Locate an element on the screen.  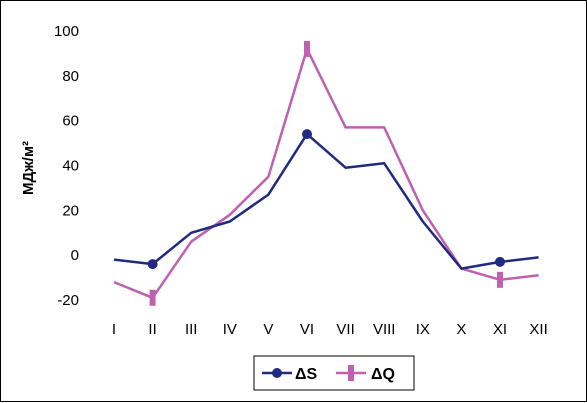
y-tick-label: 80 is located at coordinates (70, 76).